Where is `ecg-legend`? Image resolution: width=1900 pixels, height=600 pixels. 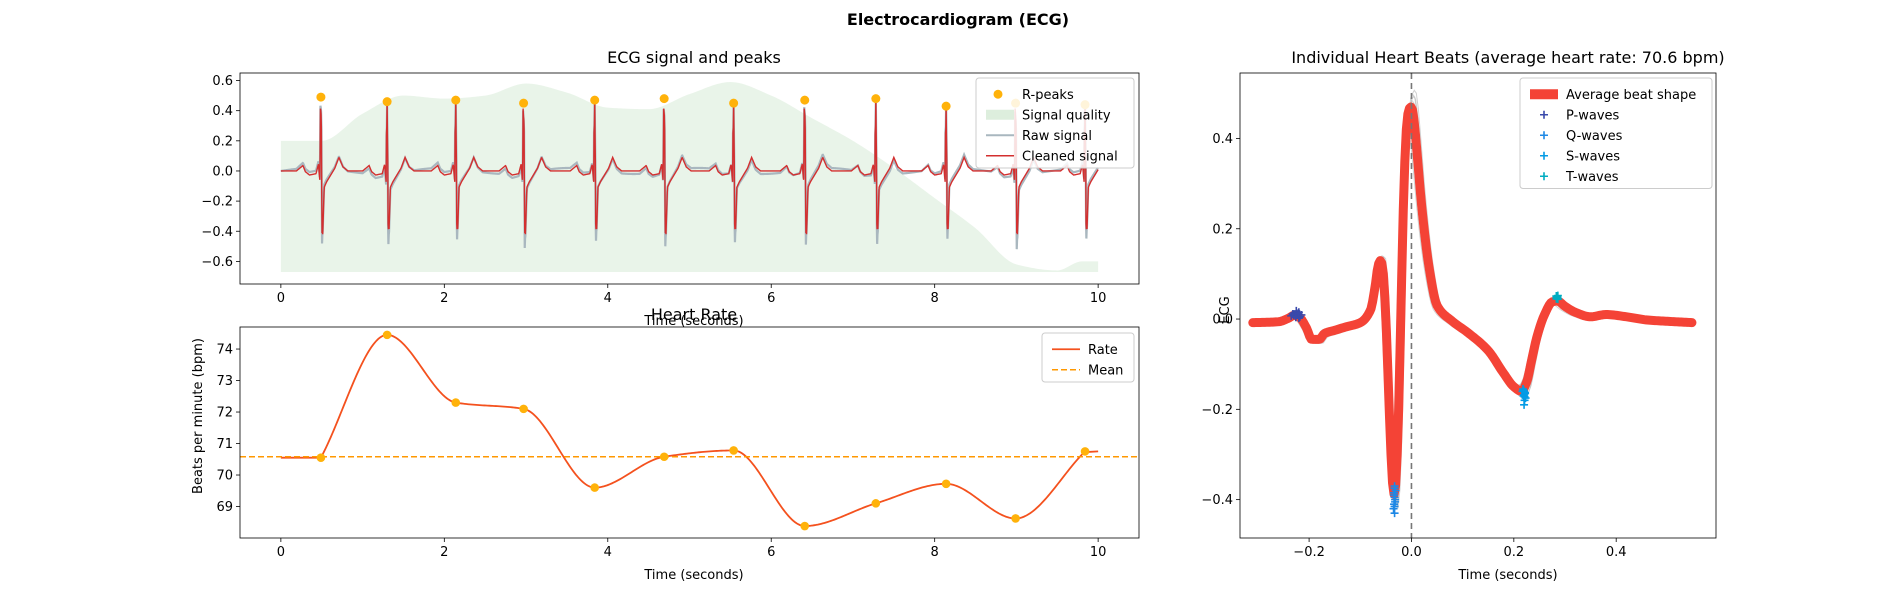 ecg-legend is located at coordinates (1055, 123).